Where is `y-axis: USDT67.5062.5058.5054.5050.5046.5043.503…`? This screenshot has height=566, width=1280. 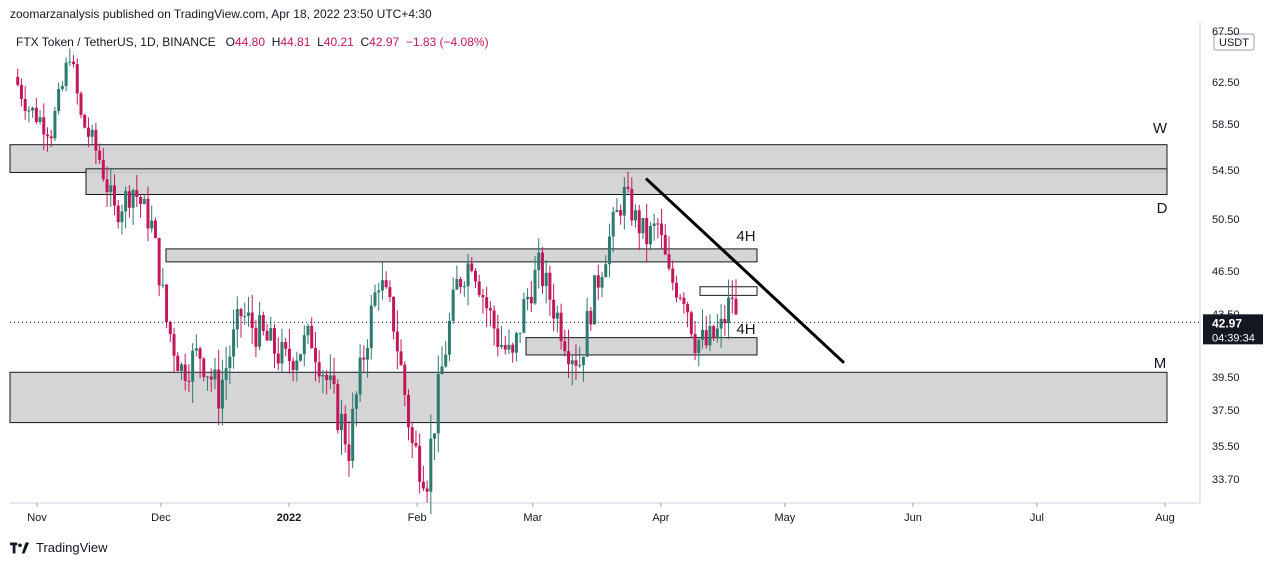 y-axis: USDT67.5062.5058.5054.5050.5046.5043.503… is located at coordinates (1233, 256).